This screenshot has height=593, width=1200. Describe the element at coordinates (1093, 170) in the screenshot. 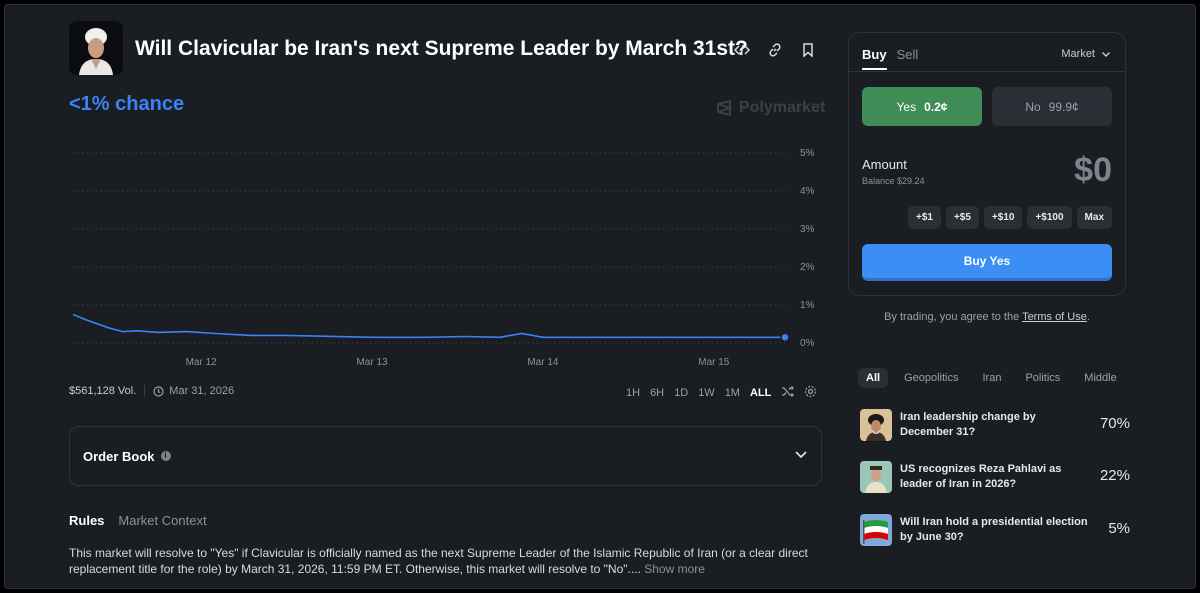

I see `amount-input: $0` at that location.